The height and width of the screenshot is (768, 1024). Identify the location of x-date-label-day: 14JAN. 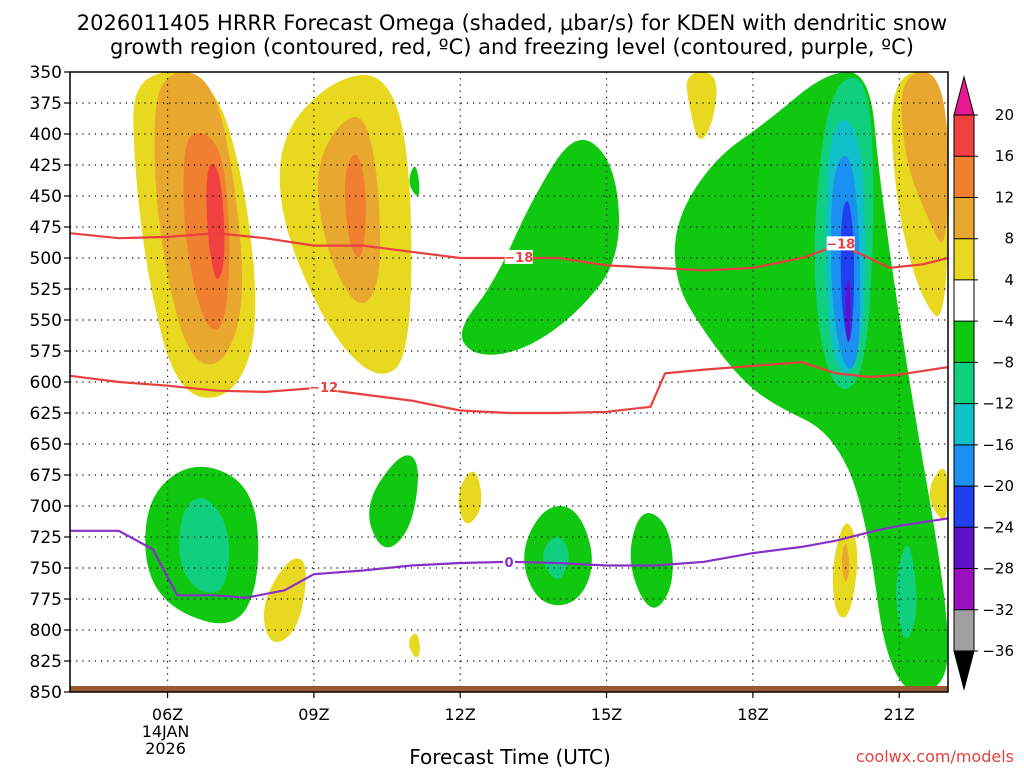
(166, 731).